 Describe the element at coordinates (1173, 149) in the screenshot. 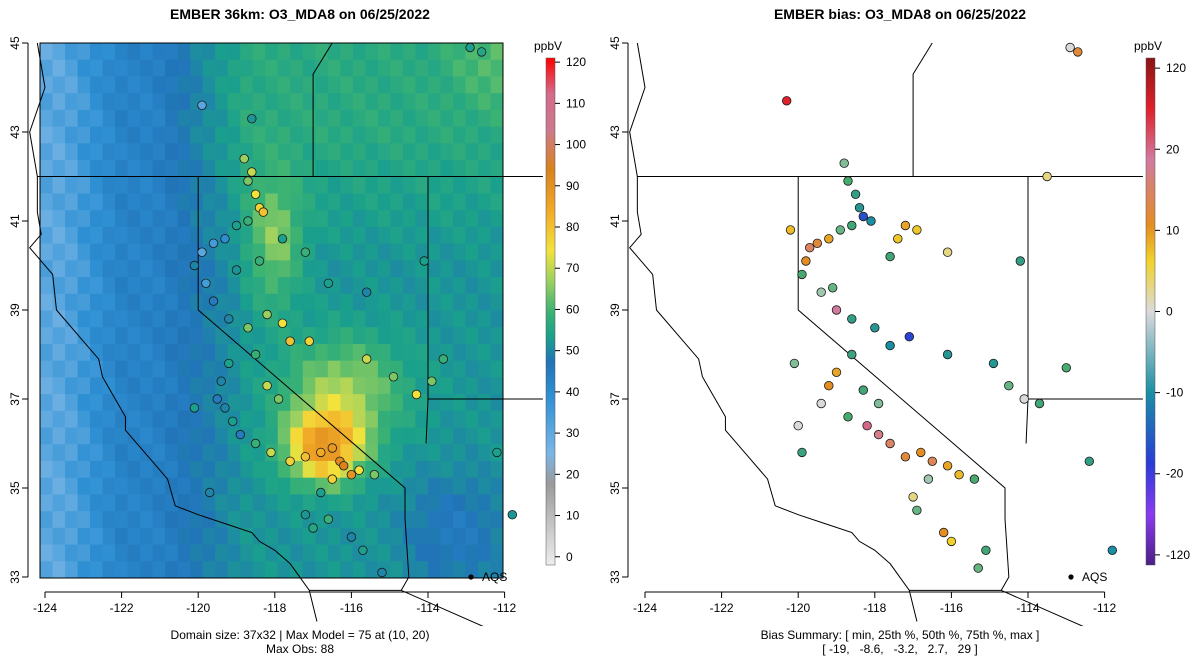

I see `colorbar-tick-label: 20` at that location.